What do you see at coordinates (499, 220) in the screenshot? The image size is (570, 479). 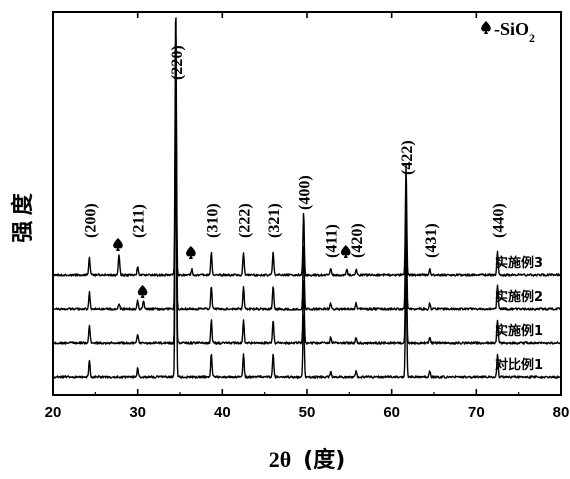 I see `peak-label: (440)` at bounding box center [499, 220].